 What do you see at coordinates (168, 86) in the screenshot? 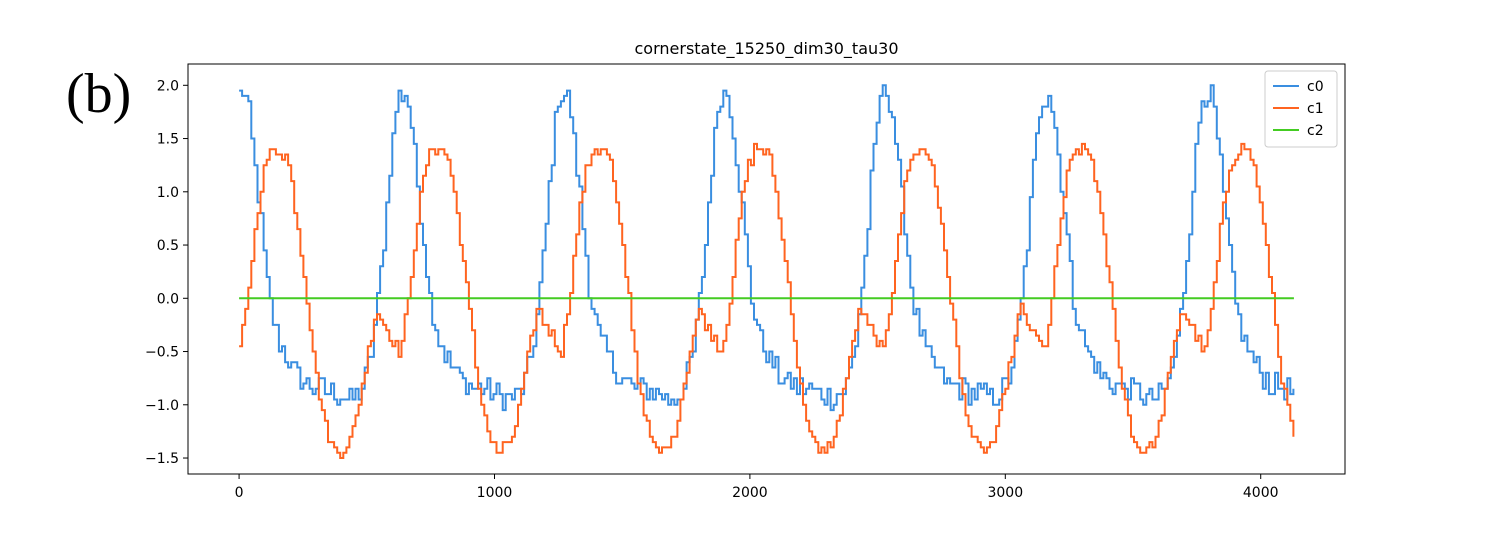
I see `y-tick-label: 2.0` at bounding box center [168, 86].